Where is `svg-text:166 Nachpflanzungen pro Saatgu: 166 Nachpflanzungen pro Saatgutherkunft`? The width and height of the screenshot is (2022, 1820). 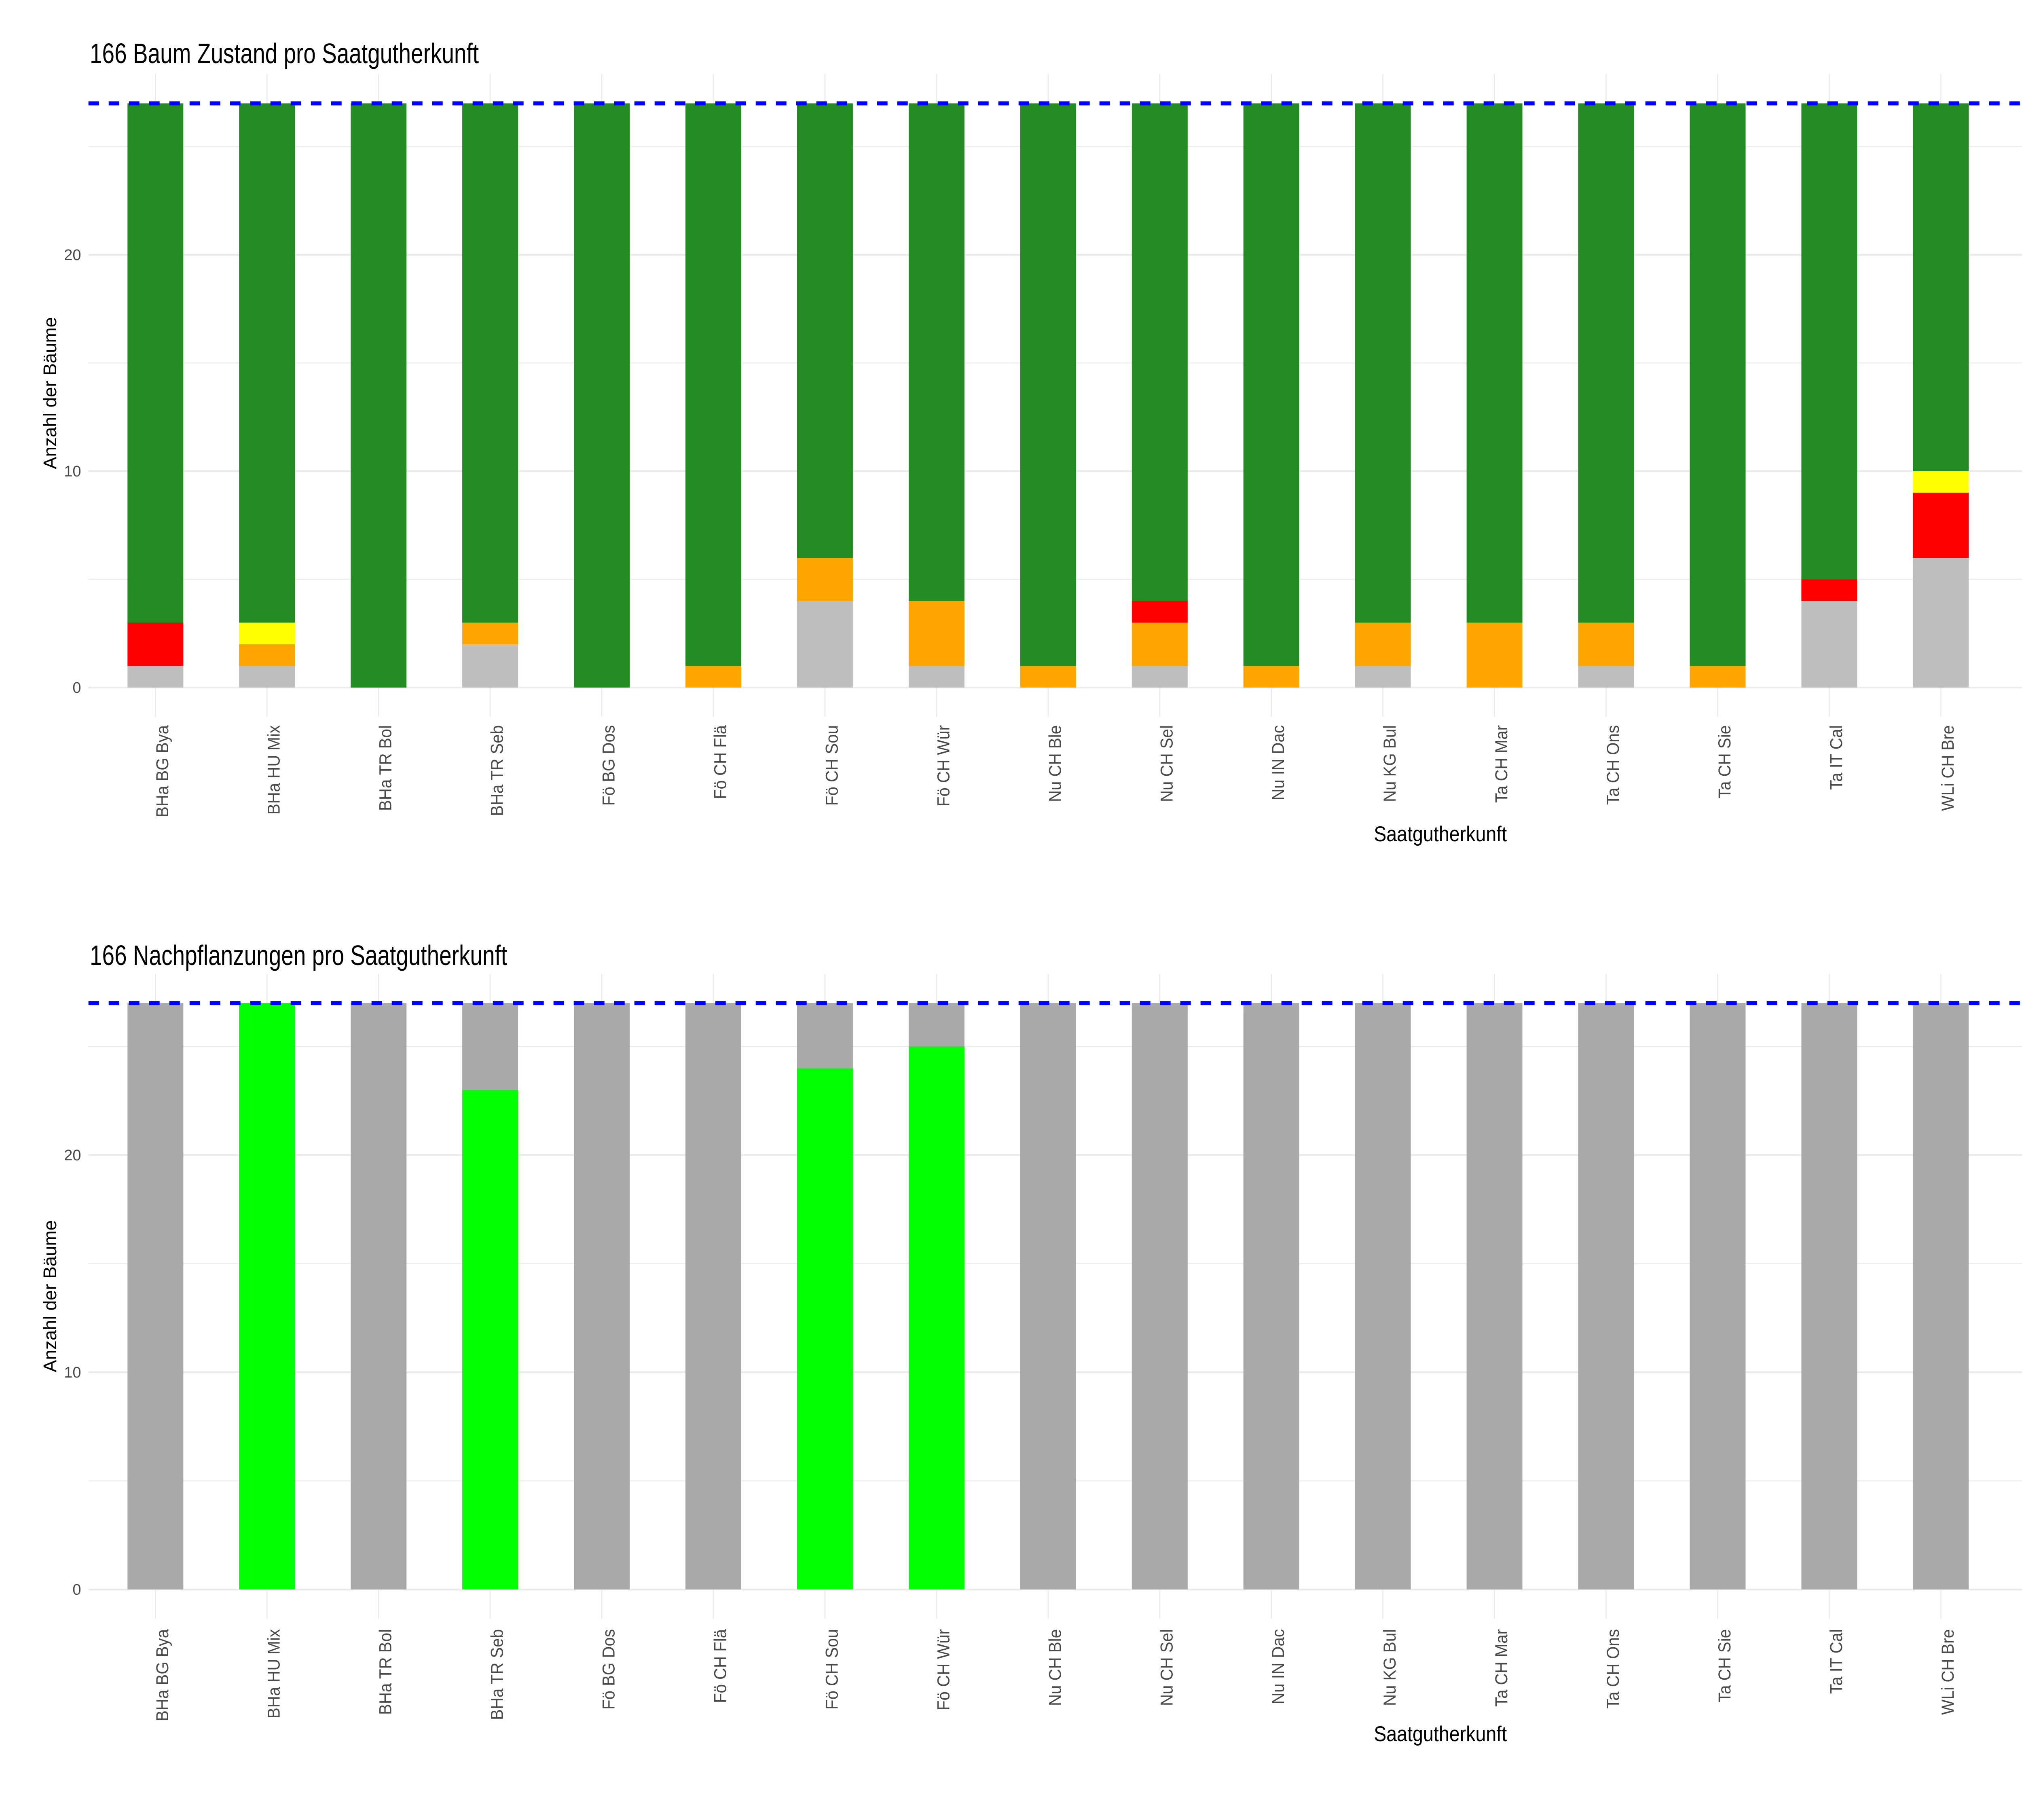
svg-text:166 Nachpflanzungen pro Saatgu: 166 Nachpflanzungen pro Saatgutherkunft is located at coordinates (298, 955).